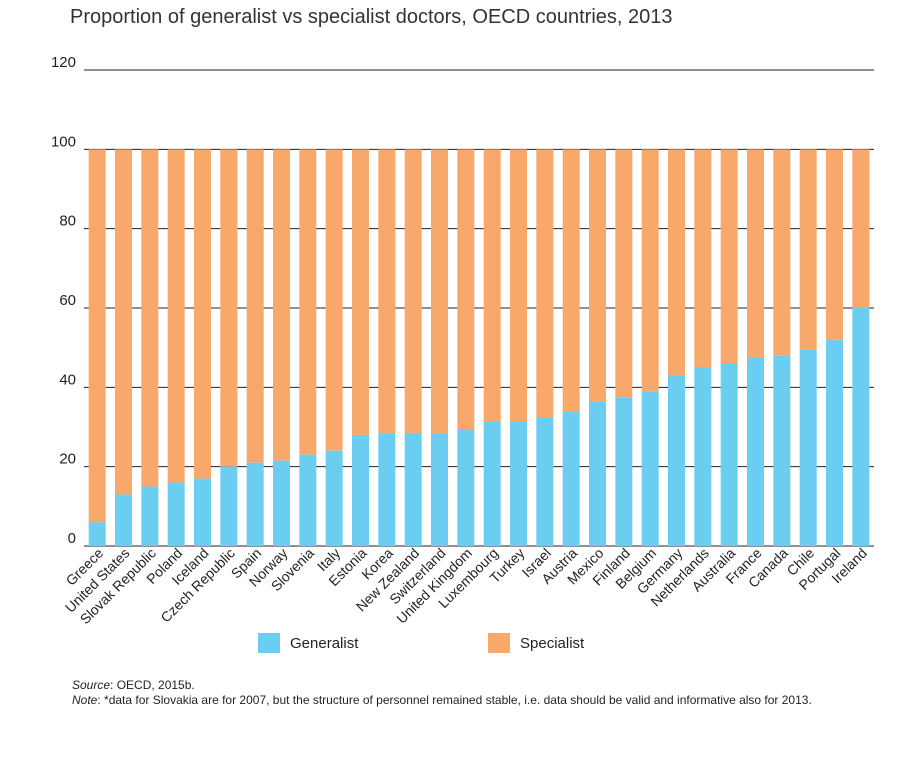 The image size is (916, 758). Describe the element at coordinates (861, 427) in the screenshot. I see `bar-generalist-ireland` at that location.